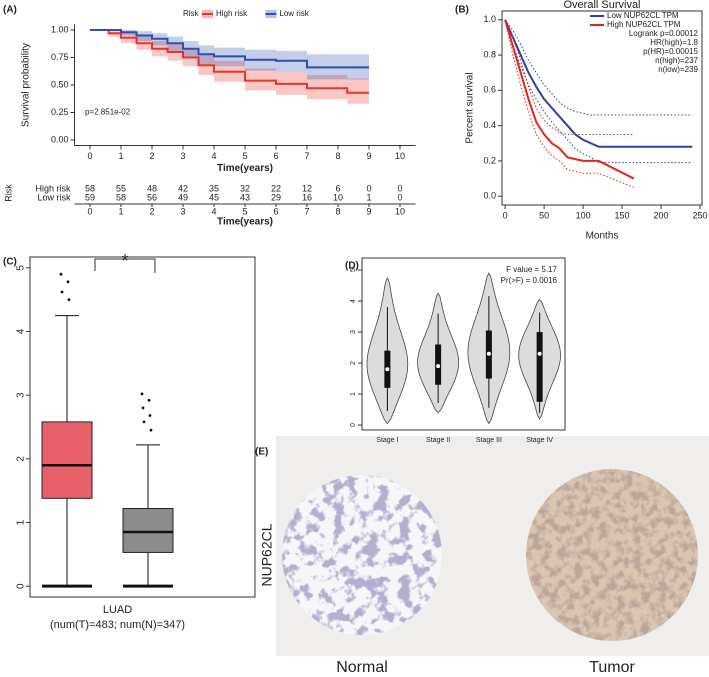 The image size is (709, 677). What do you see at coordinates (612, 667) in the screenshot?
I see `image-caption: Tumor` at bounding box center [612, 667].